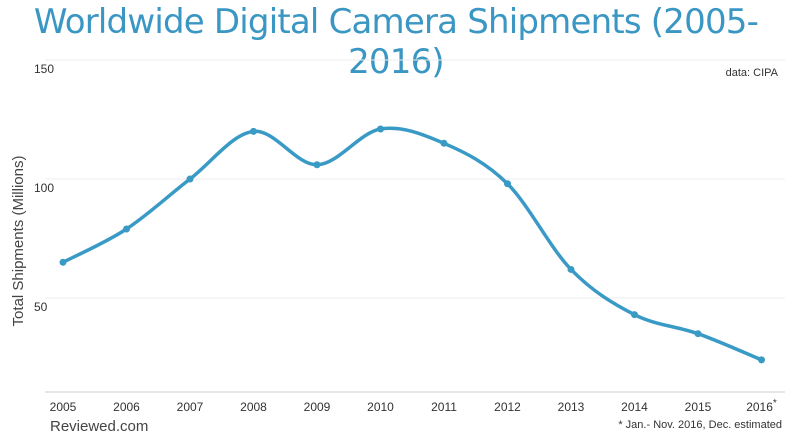  I want to click on data-point-2011, so click(444, 143).